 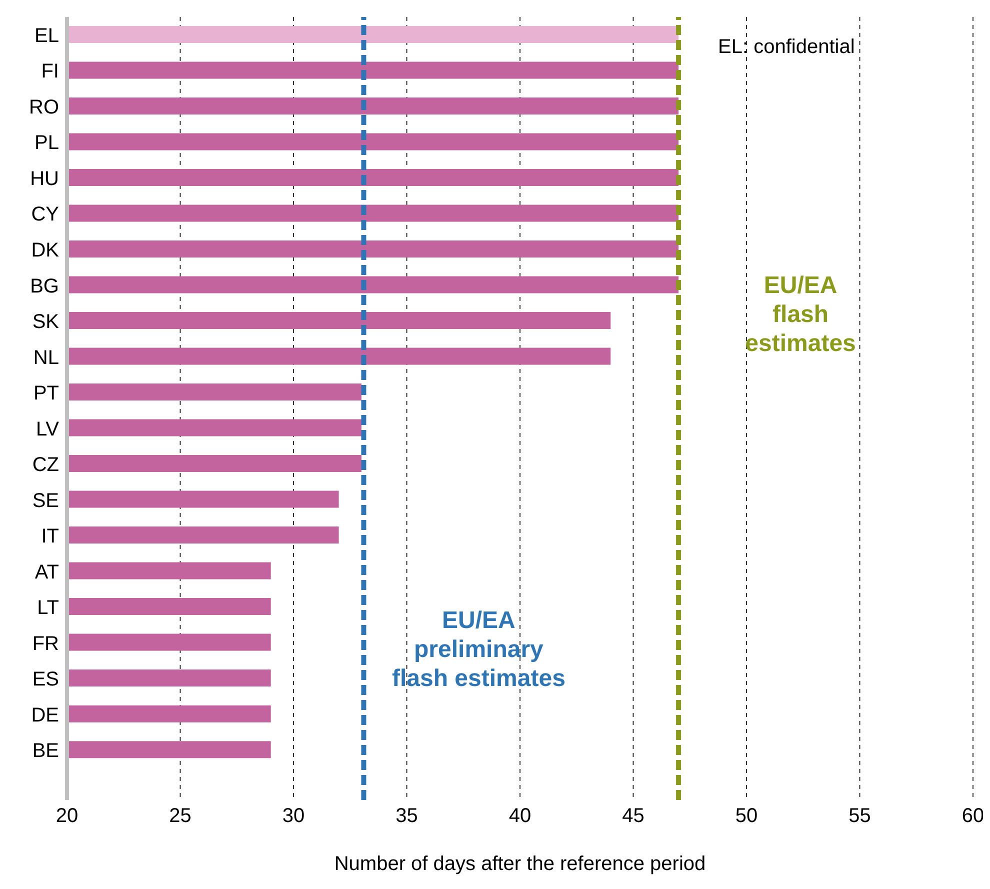 I want to click on y-tick-label: NL, so click(x=46, y=357).